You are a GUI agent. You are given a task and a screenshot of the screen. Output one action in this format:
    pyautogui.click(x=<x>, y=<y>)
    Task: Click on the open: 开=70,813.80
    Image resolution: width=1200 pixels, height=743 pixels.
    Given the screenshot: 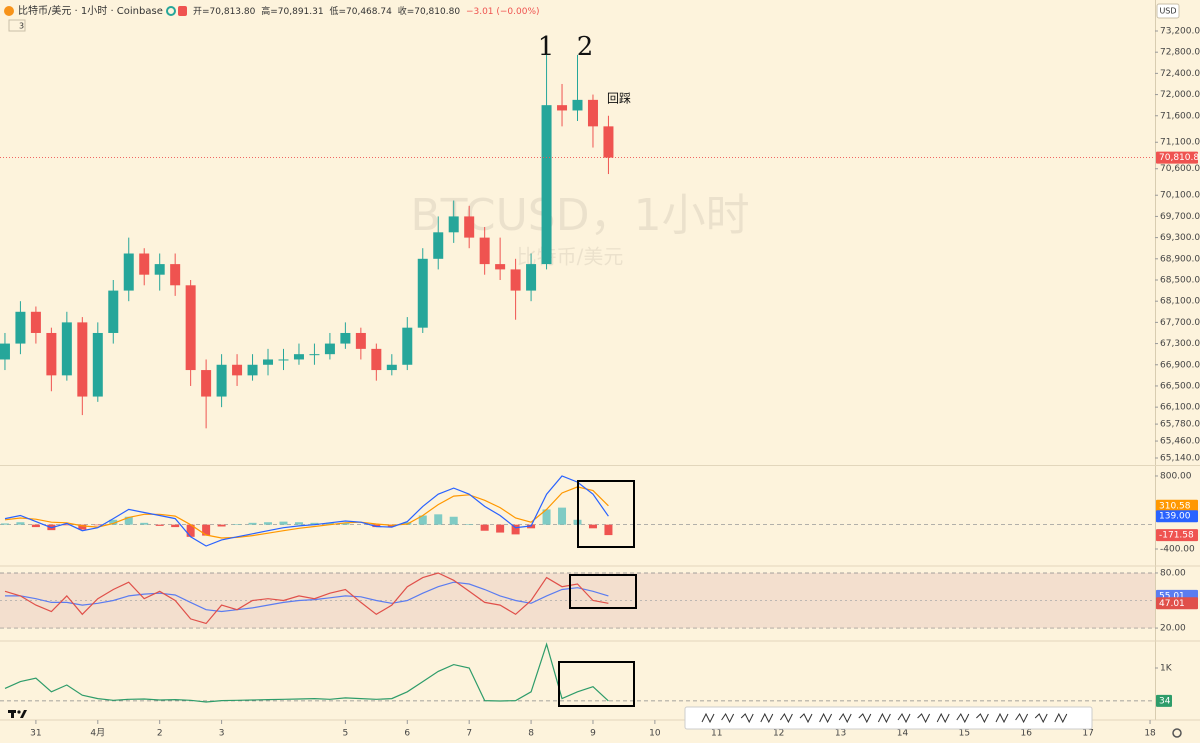 What is the action you would take?
    pyautogui.click(x=224, y=11)
    